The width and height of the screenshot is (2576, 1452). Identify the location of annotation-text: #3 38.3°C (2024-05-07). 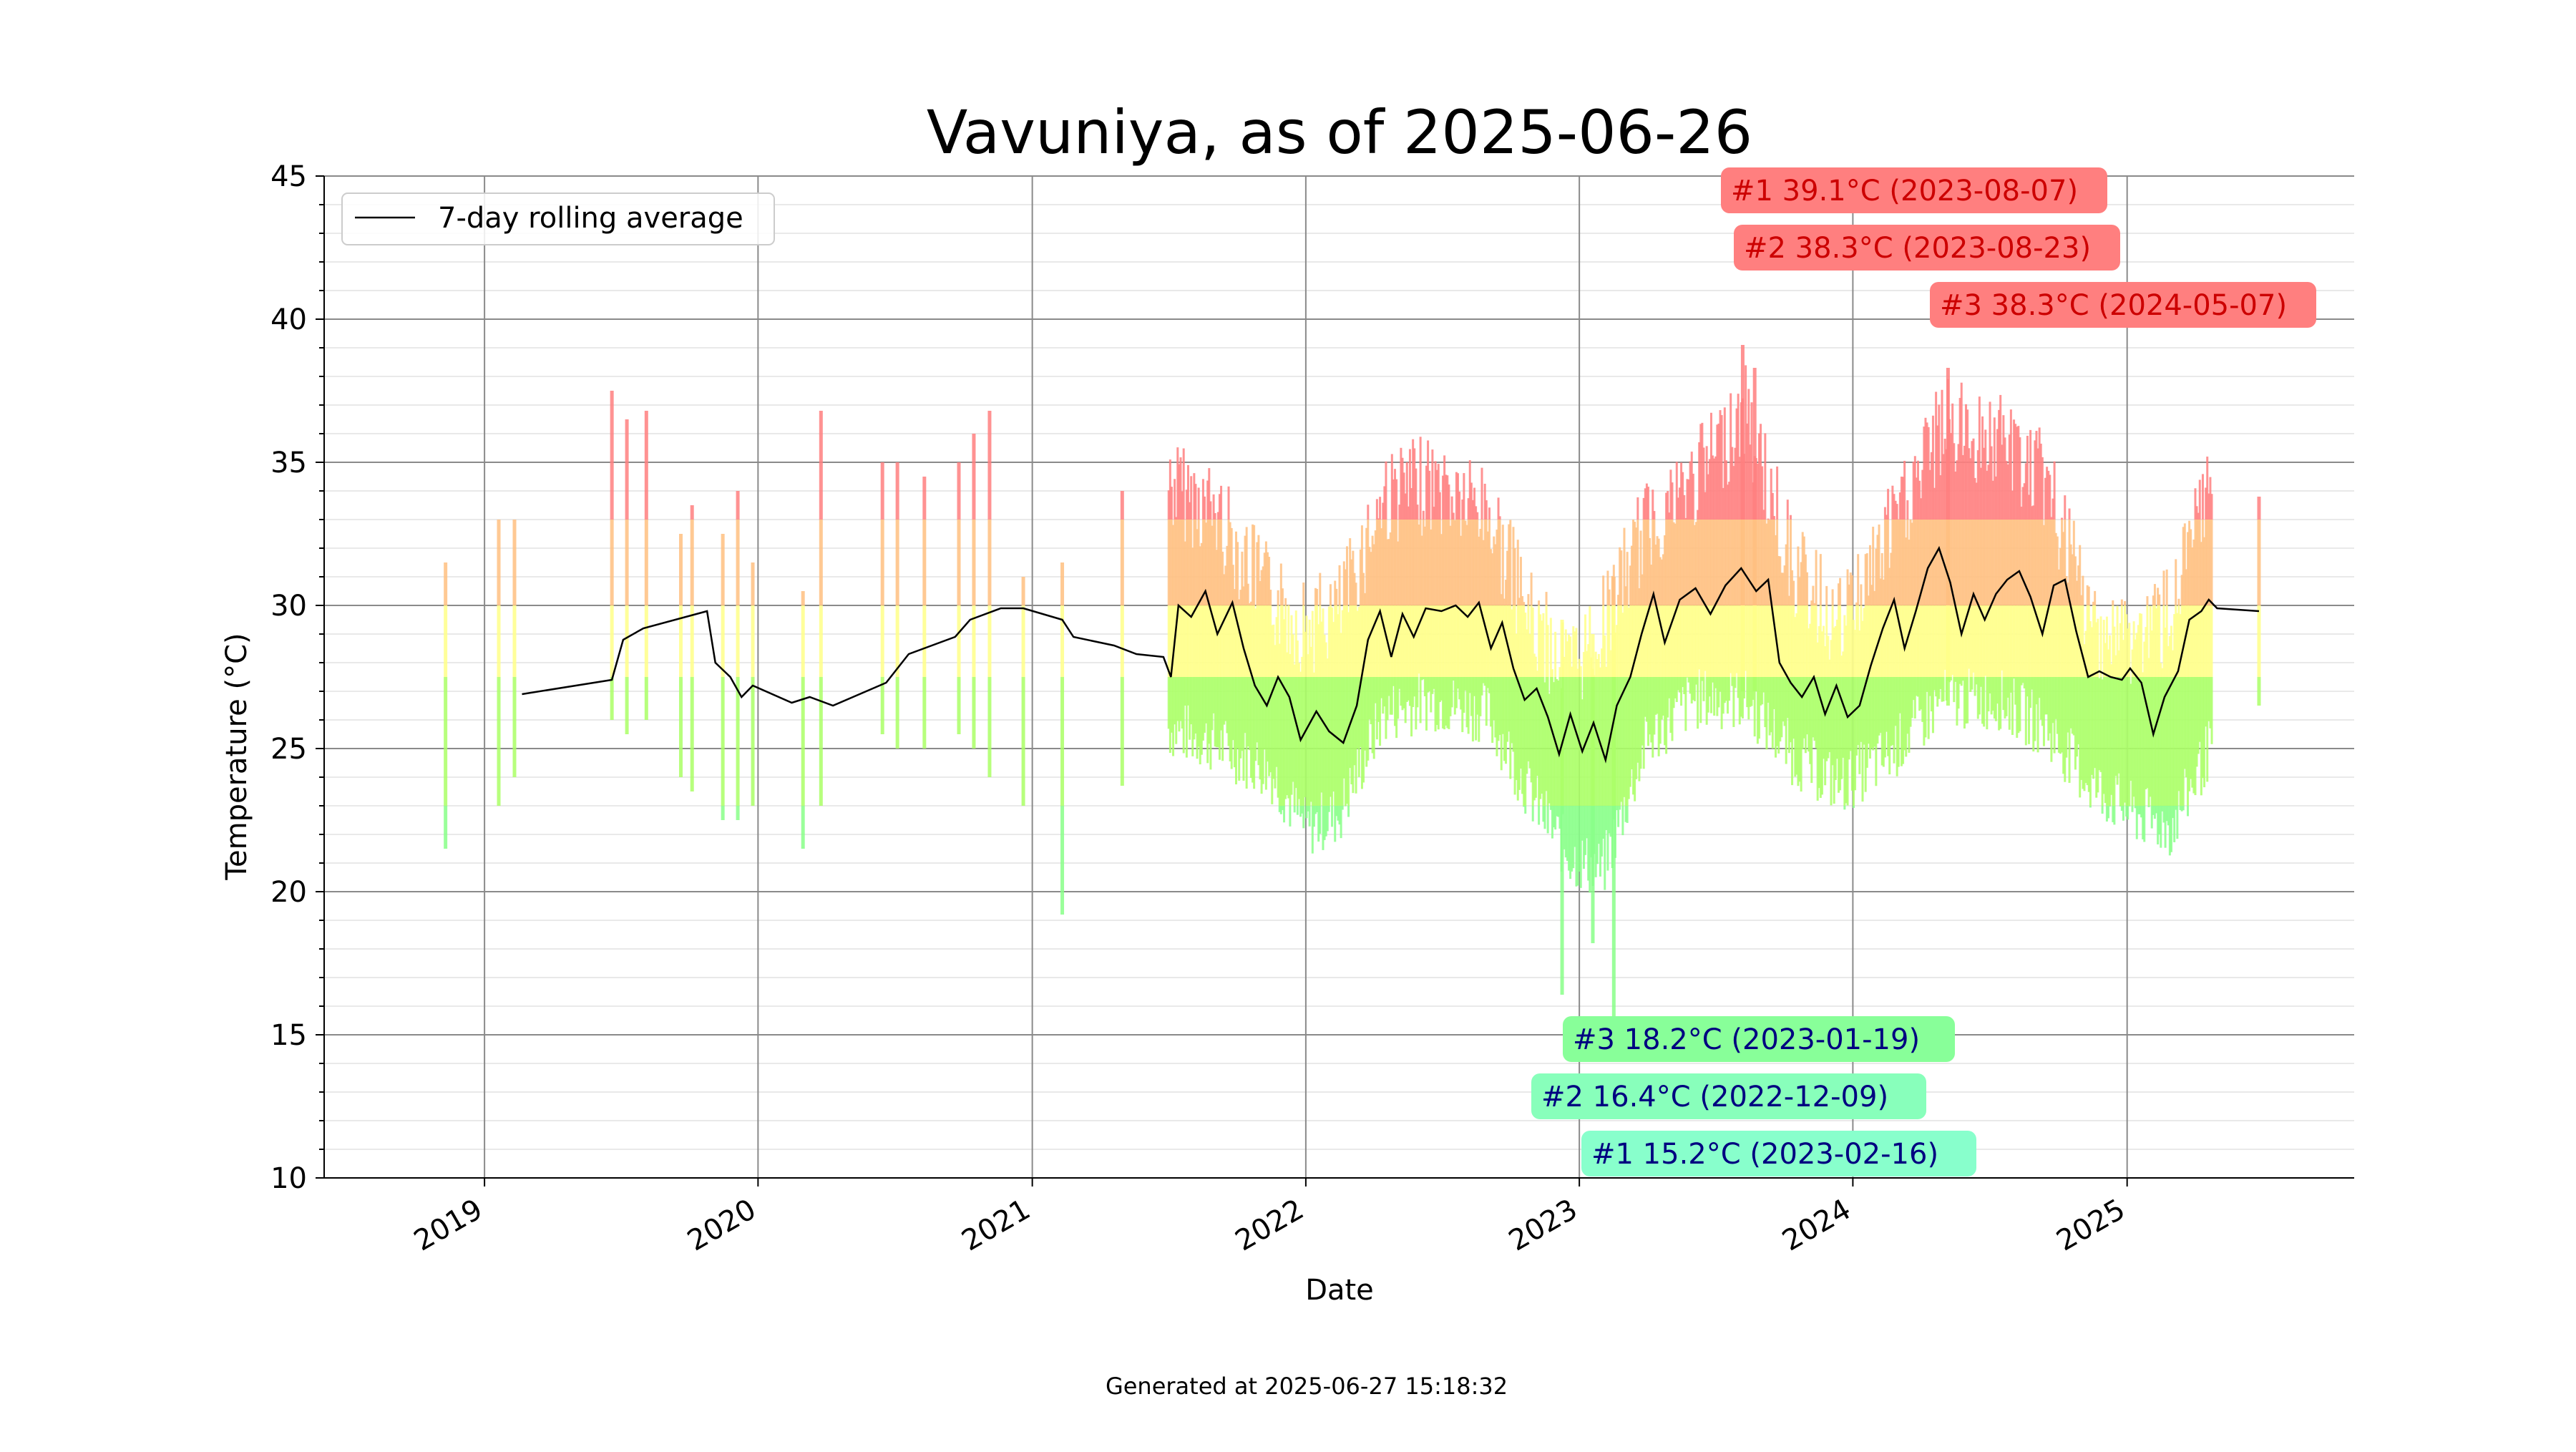
(2113, 305).